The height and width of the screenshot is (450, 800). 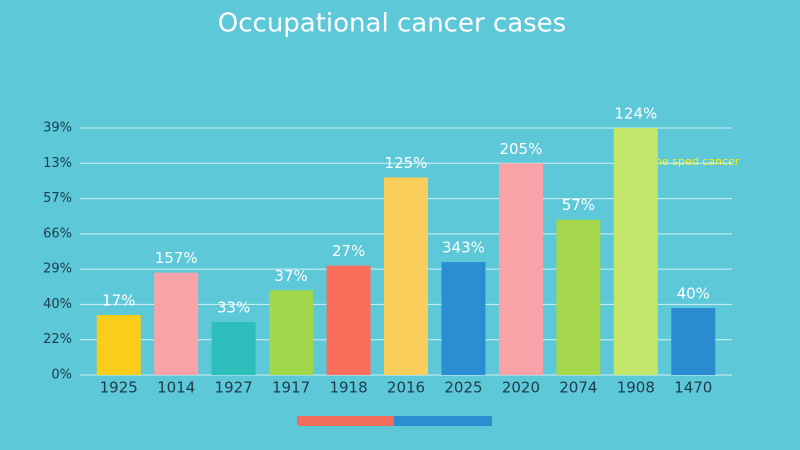 What do you see at coordinates (57, 304) in the screenshot?
I see `y-tick-label: 40%` at bounding box center [57, 304].